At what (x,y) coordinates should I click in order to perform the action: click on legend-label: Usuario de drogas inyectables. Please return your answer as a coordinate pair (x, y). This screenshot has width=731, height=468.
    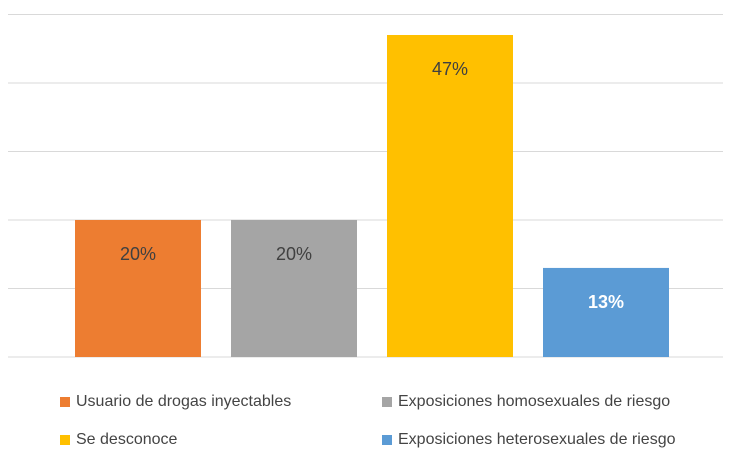
    Looking at the image, I should click on (184, 401).